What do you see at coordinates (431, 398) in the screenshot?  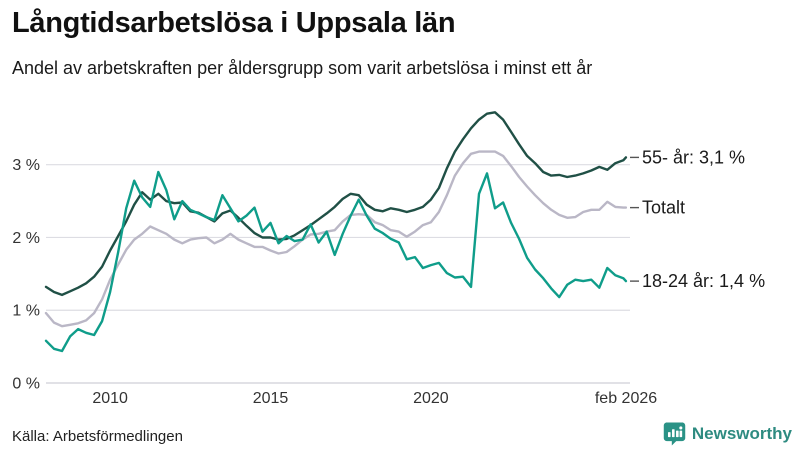 I see `x-axis-tick-label: 2020` at bounding box center [431, 398].